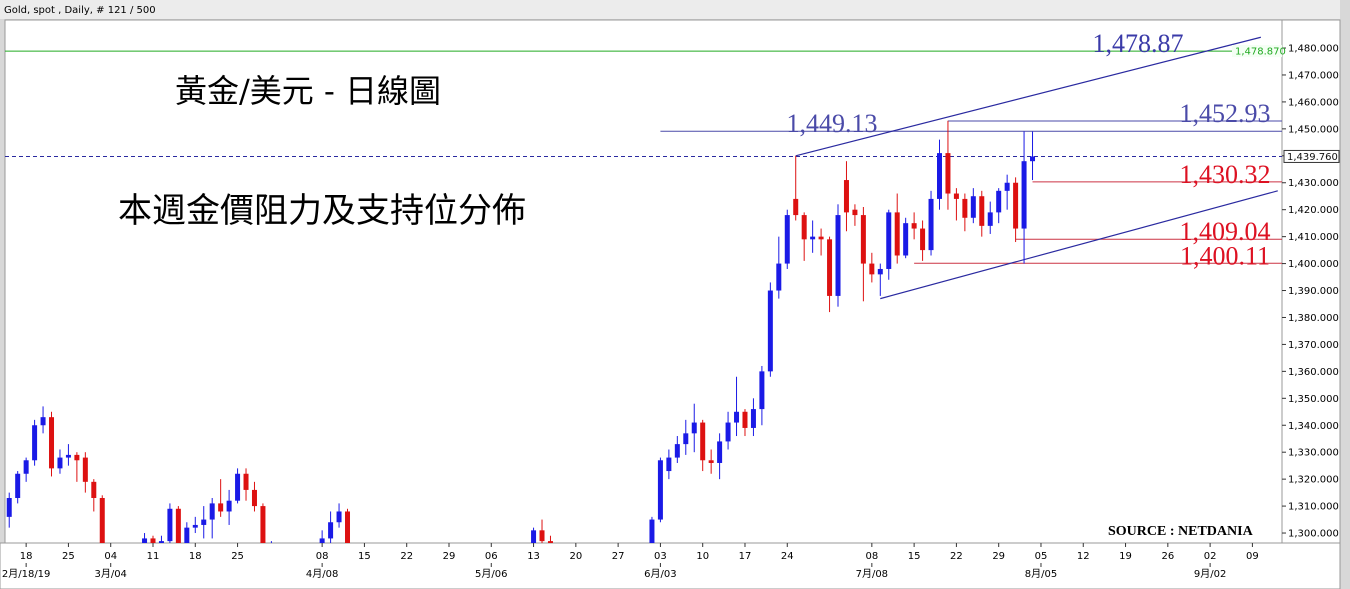  Describe the element at coordinates (1313, 183) in the screenshot. I see `y-tick-label: 1,430.000` at that location.